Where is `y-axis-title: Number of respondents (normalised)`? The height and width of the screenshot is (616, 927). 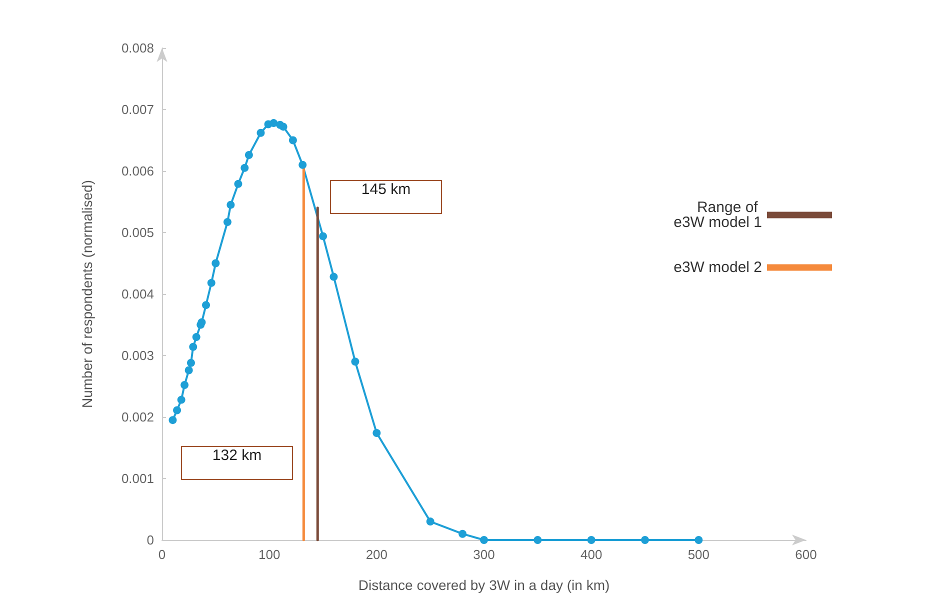 y-axis-title: Number of respondents (normalised) is located at coordinates (87, 294).